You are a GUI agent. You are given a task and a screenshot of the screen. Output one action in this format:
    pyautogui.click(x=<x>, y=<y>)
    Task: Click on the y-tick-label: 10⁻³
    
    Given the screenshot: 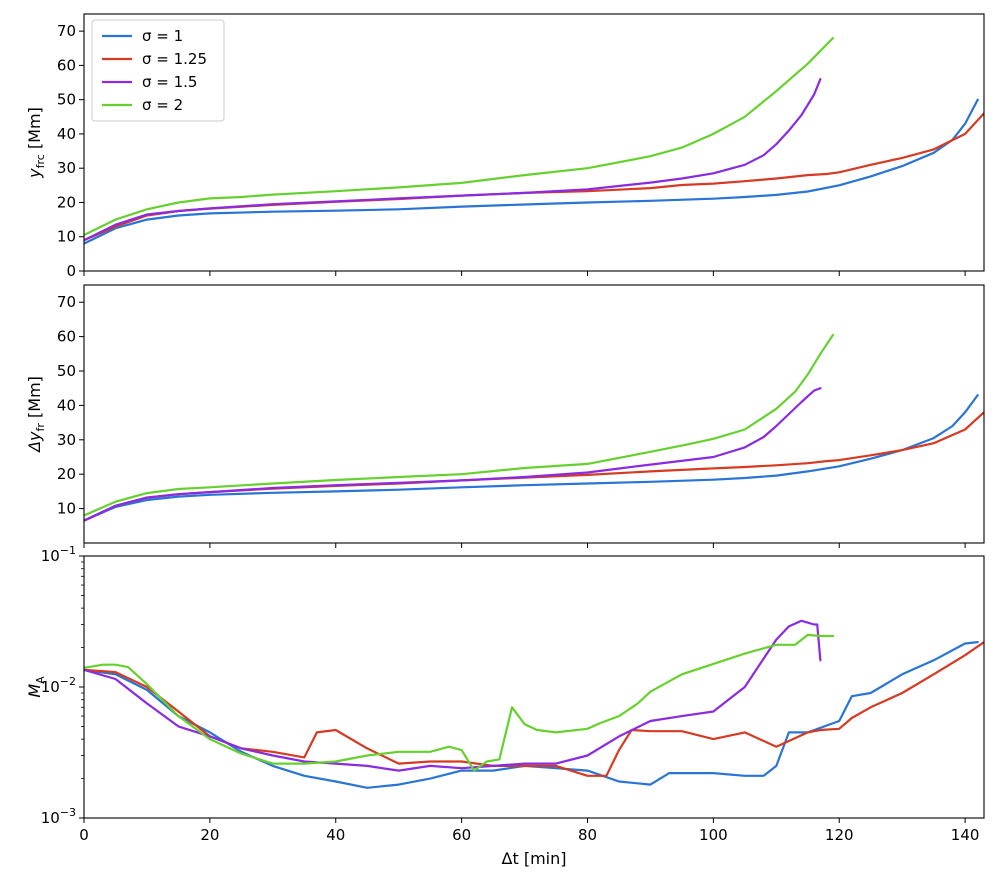 What is the action you would take?
    pyautogui.click(x=58, y=816)
    